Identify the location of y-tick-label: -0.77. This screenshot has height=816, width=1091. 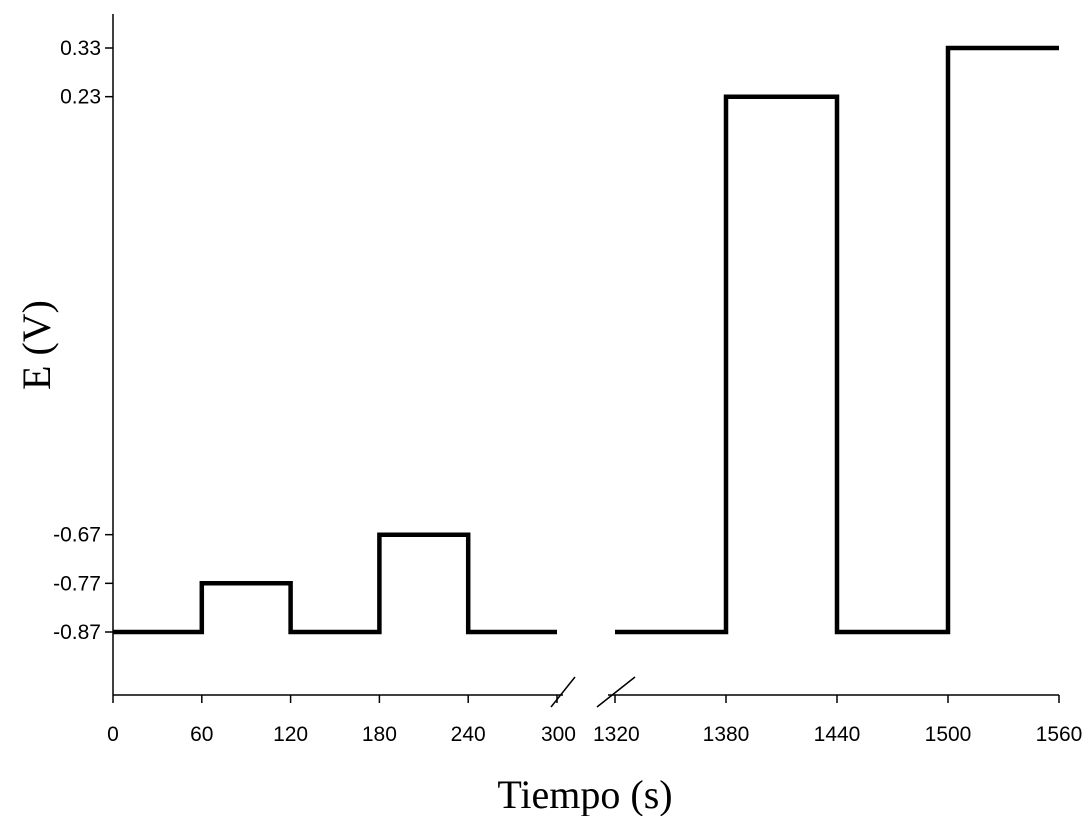
(77, 583).